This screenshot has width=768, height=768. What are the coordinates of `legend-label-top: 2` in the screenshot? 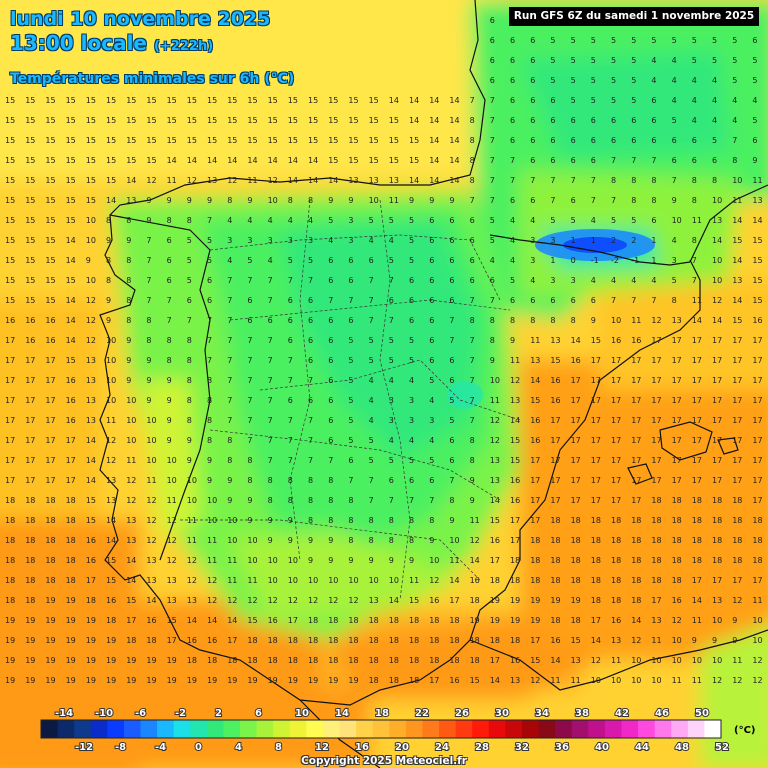 It's located at (218, 713).